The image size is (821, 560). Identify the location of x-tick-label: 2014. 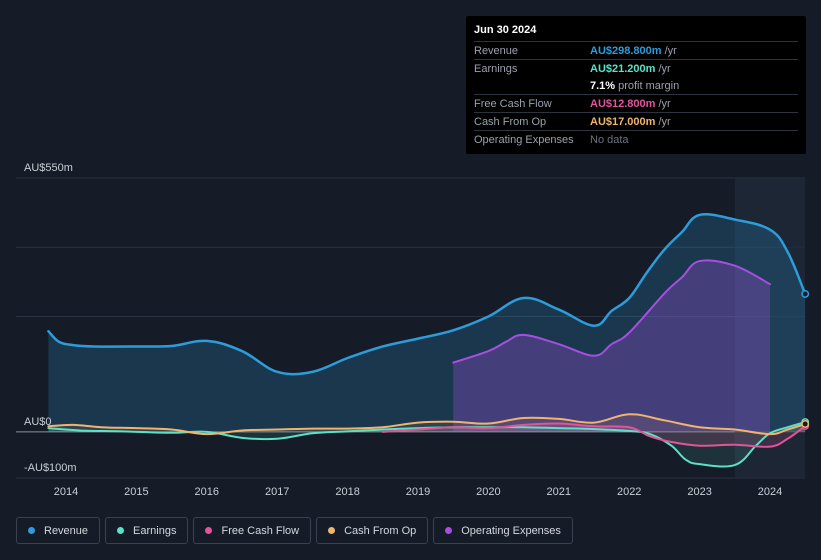
(66, 492).